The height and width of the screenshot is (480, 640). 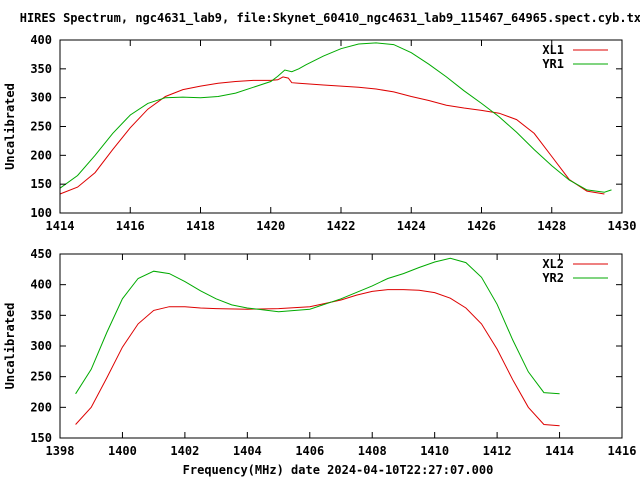 What do you see at coordinates (372, 451) in the screenshot?
I see `bottom-xtick-label: 1408` at bounding box center [372, 451].